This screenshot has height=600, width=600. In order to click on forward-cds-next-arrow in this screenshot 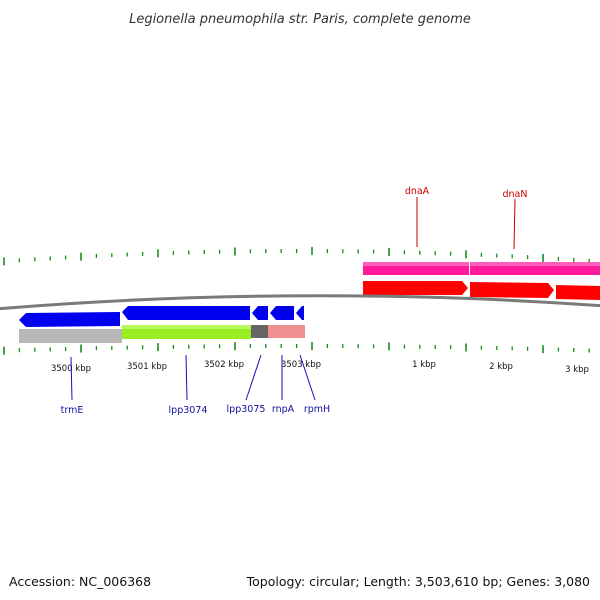, I will do `click(578, 292)`.